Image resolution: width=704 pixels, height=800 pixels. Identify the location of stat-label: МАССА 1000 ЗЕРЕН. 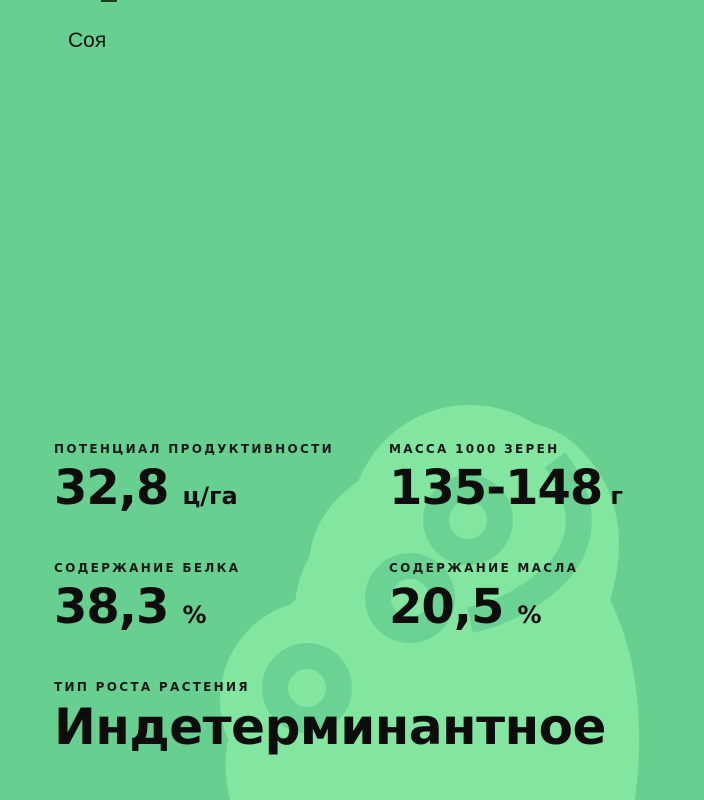
(474, 449).